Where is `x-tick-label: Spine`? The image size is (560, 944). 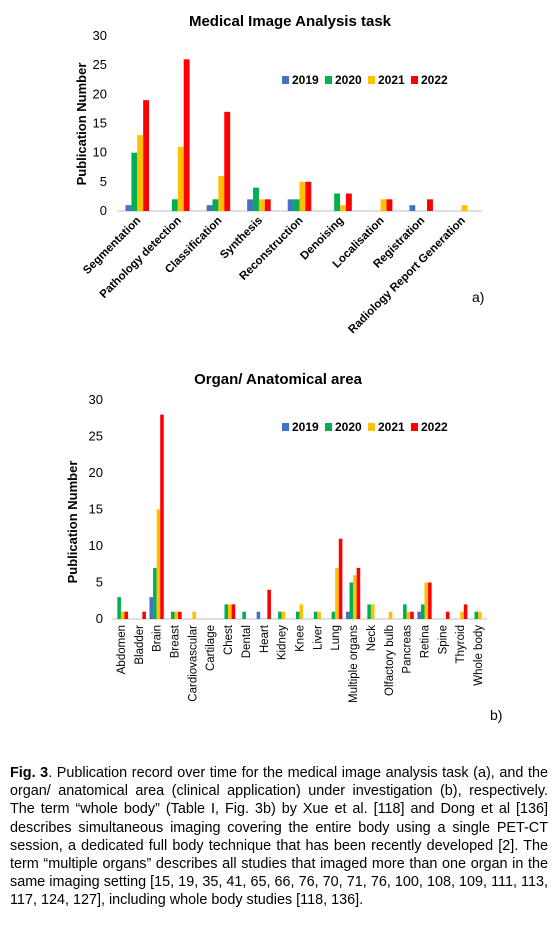
x-tick-label: Spine is located at coordinates (443, 639).